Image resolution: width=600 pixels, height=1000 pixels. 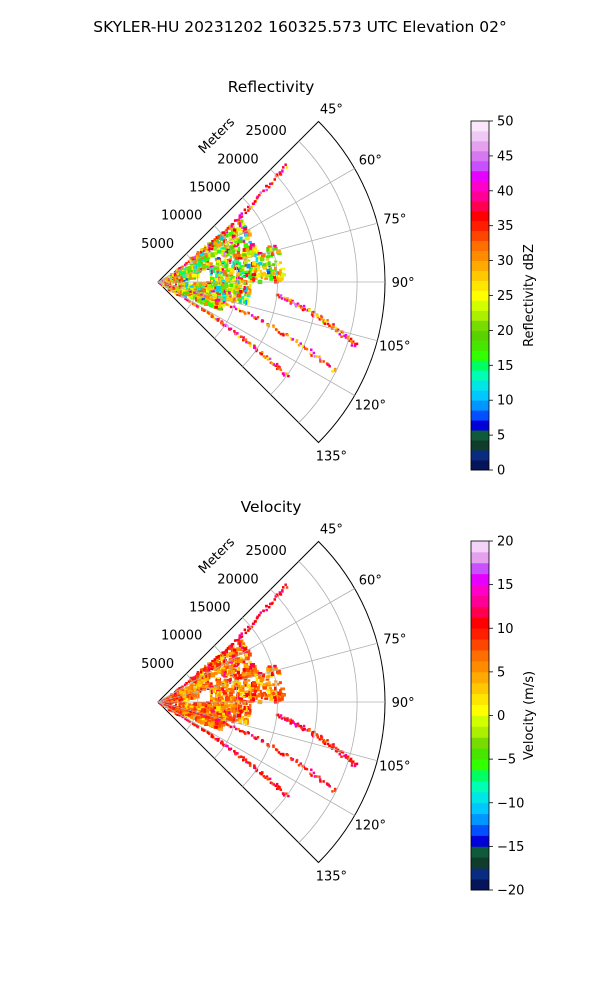 I want to click on colorbar-tick-label: 20, so click(x=505, y=542).